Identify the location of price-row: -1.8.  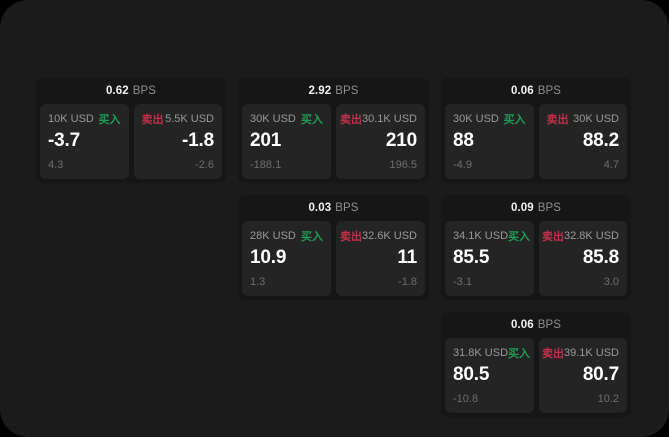
(178, 141).